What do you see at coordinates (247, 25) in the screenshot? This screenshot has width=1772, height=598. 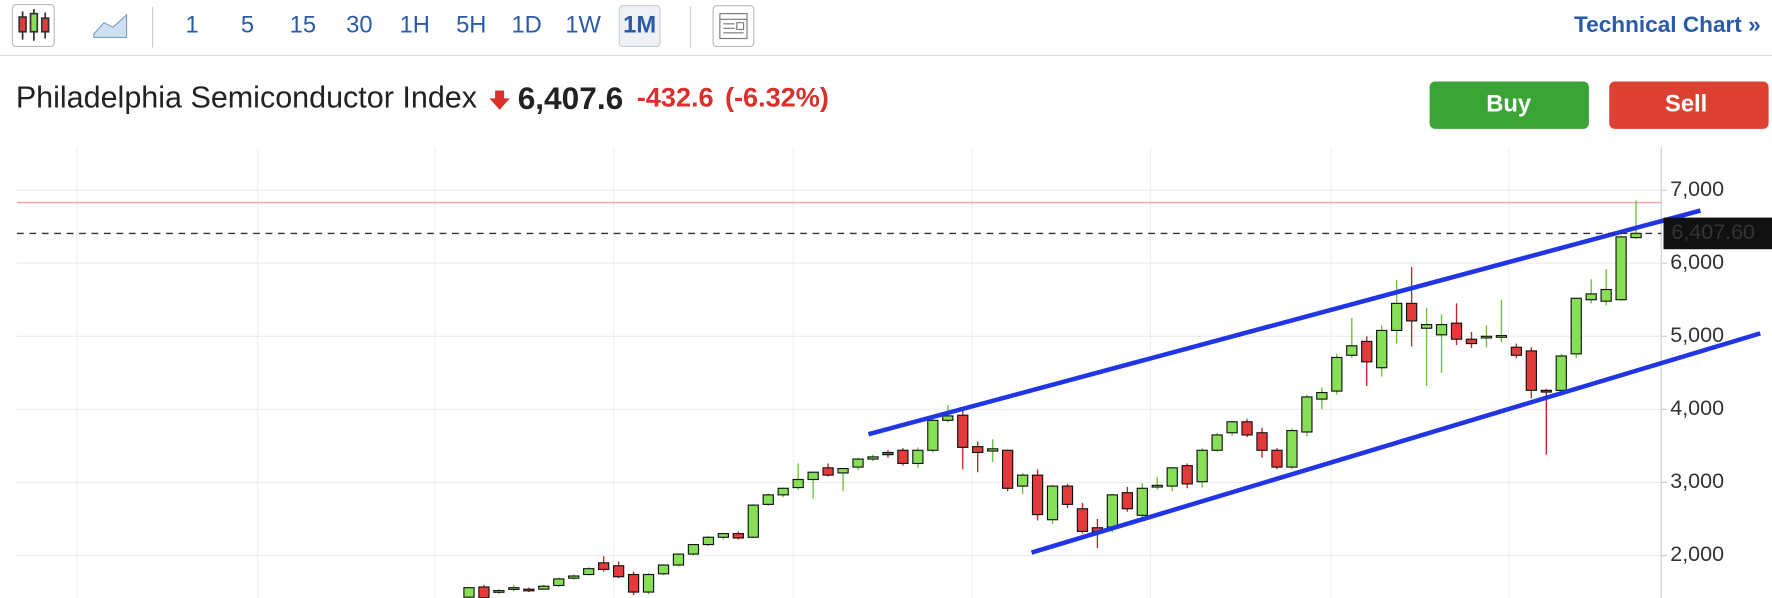 I see `interval-button: 5` at bounding box center [247, 25].